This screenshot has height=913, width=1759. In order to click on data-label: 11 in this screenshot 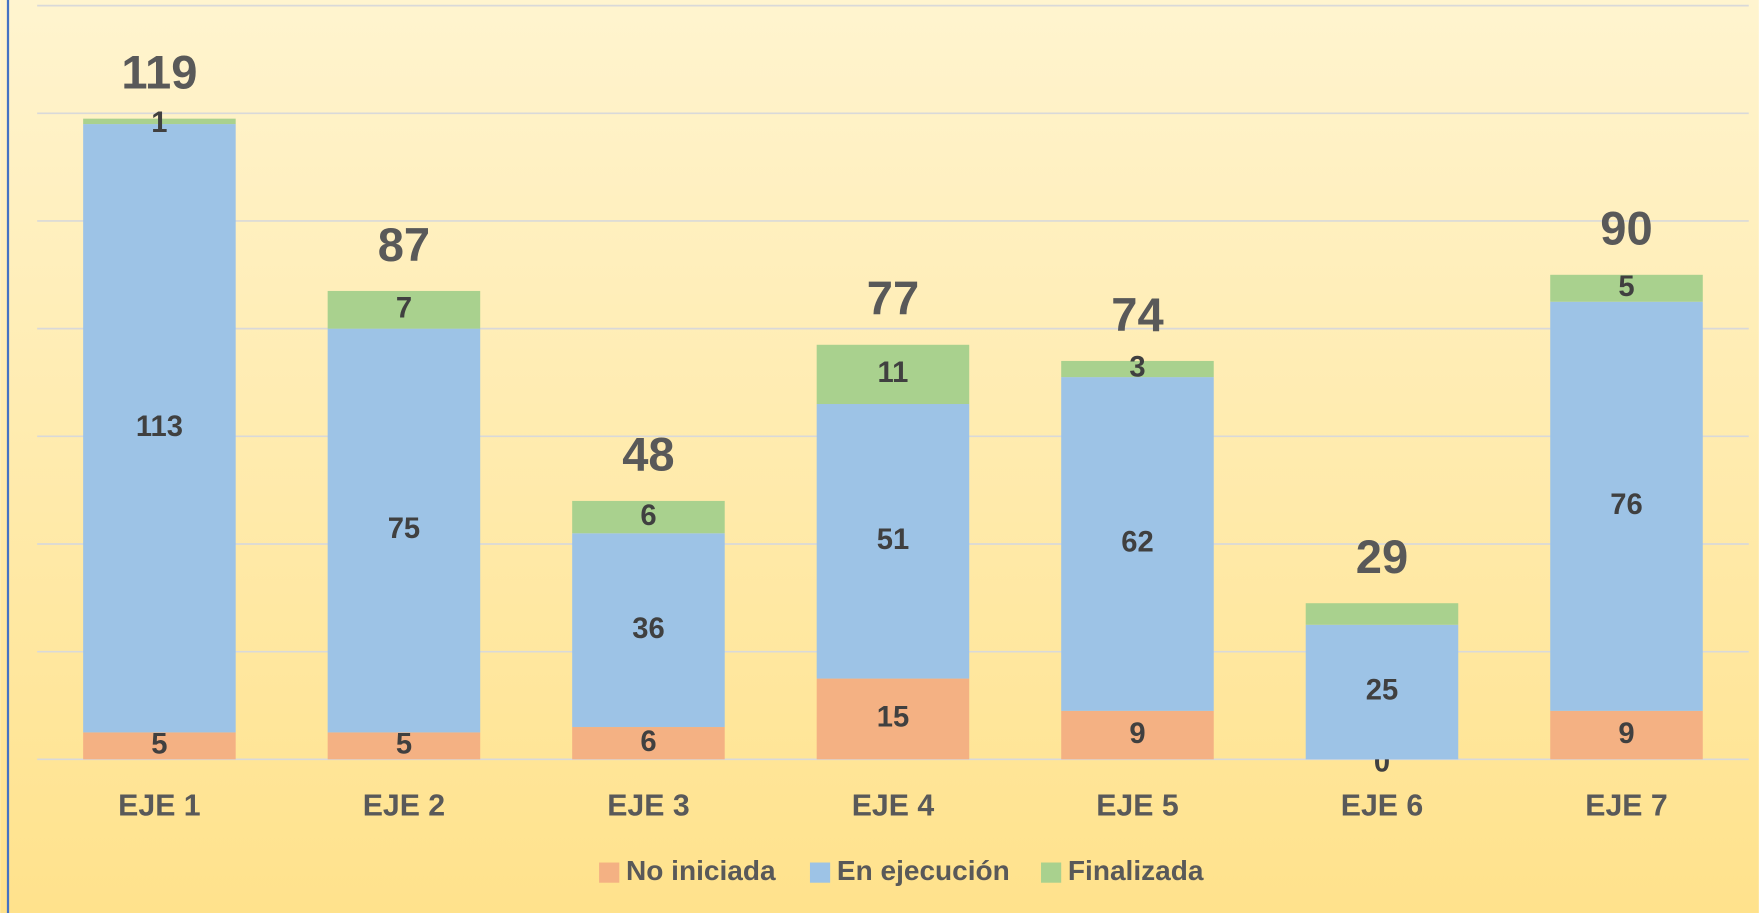, I will do `click(893, 373)`.